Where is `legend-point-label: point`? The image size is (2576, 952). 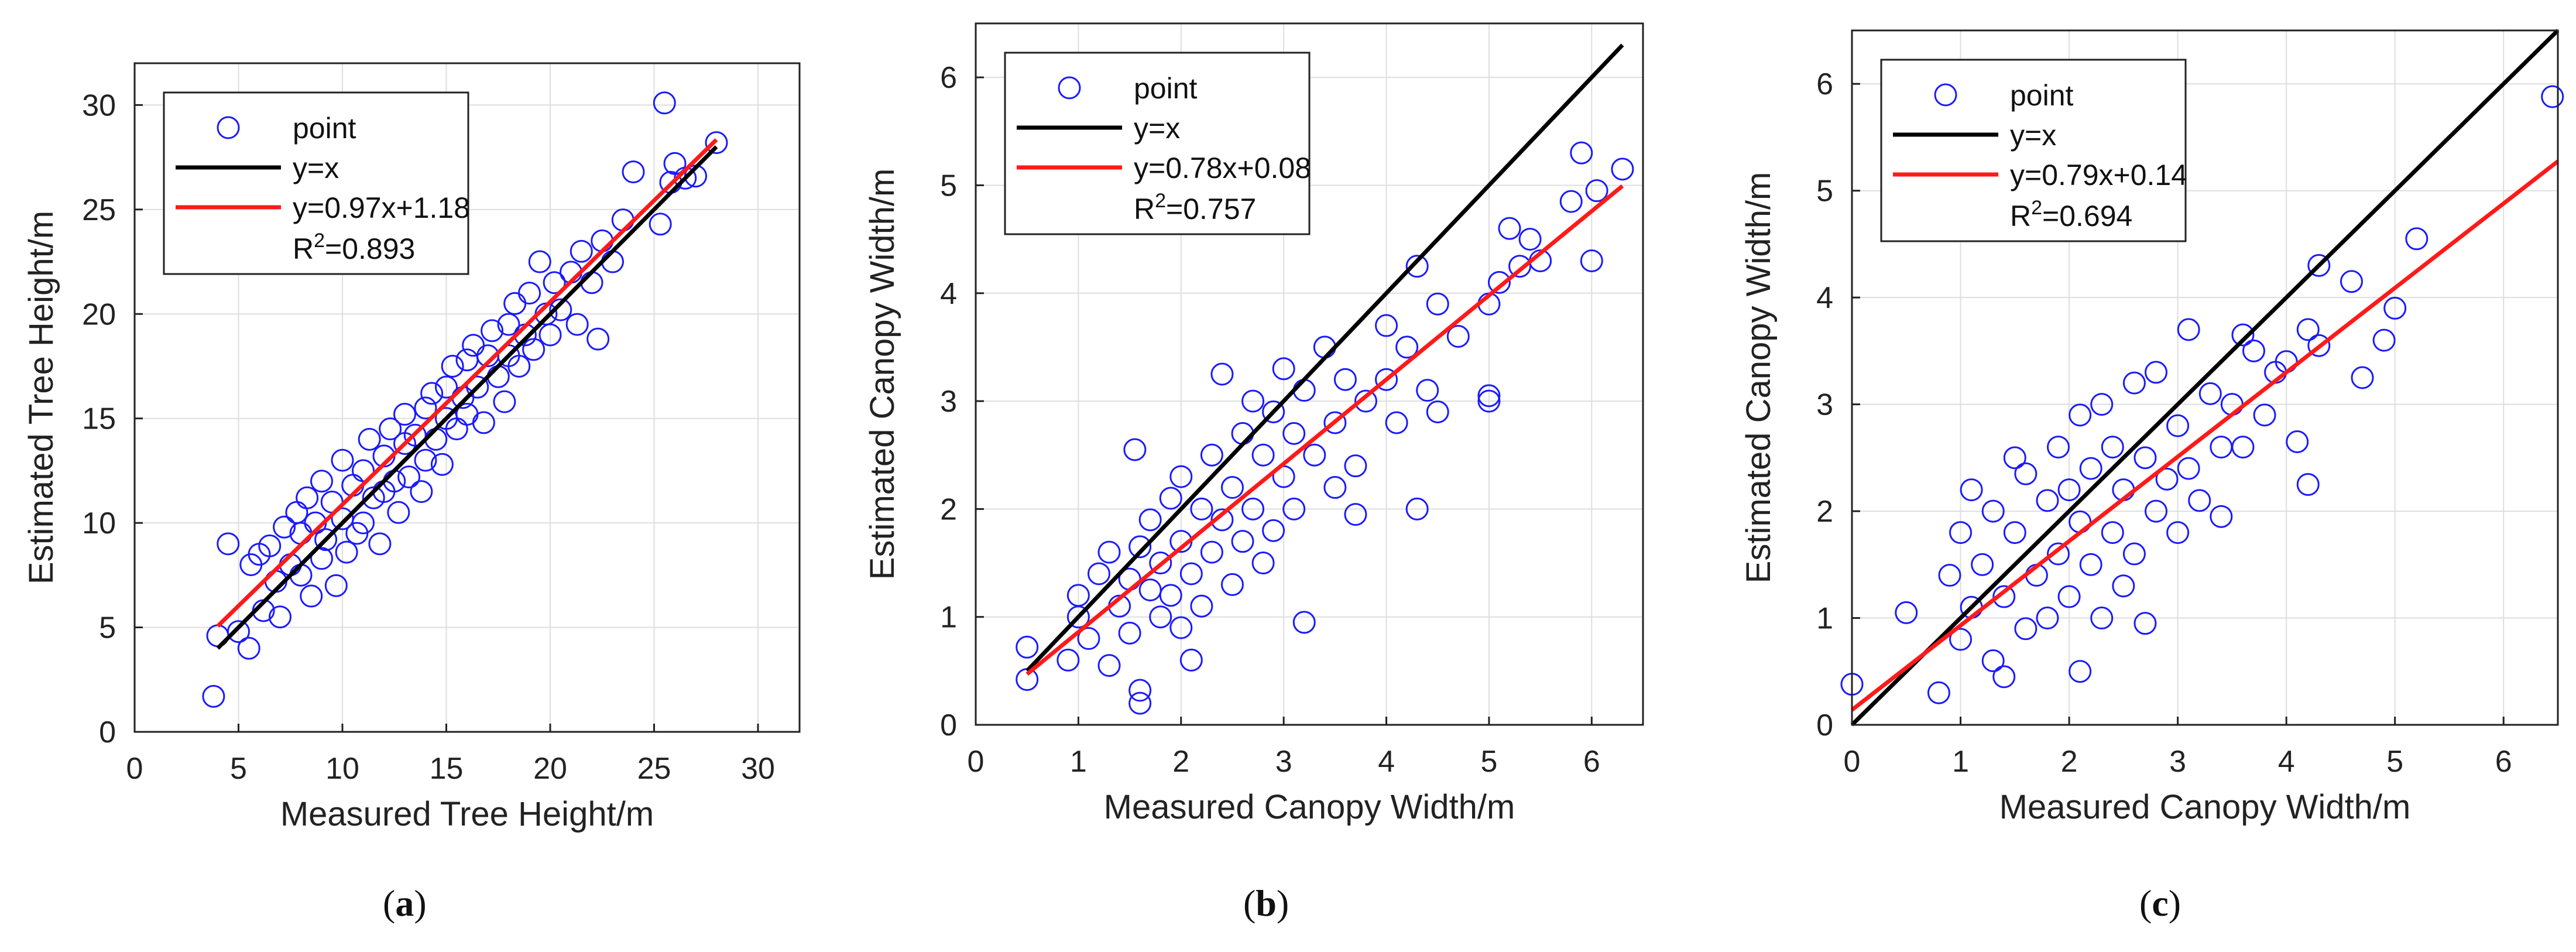
legend-point-label: point is located at coordinates (324, 128).